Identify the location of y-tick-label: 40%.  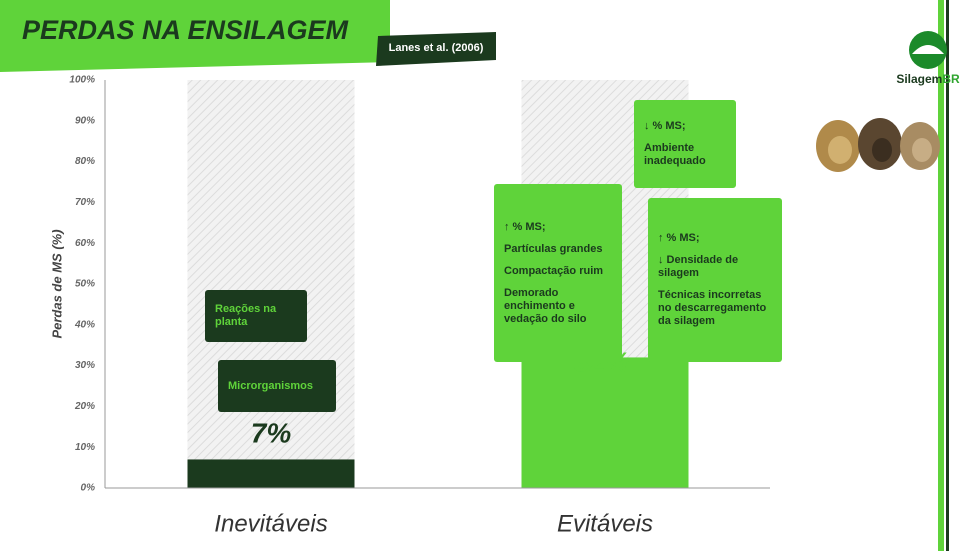
(84, 324).